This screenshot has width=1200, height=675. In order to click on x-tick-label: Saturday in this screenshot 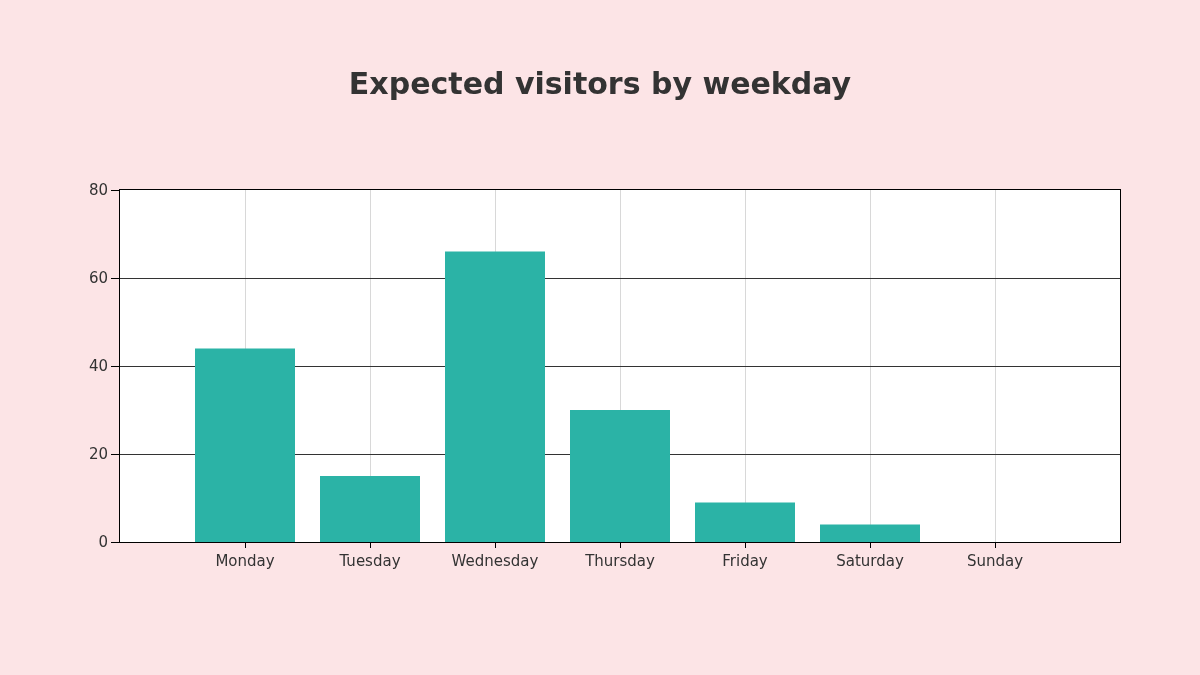, I will do `click(870, 561)`.